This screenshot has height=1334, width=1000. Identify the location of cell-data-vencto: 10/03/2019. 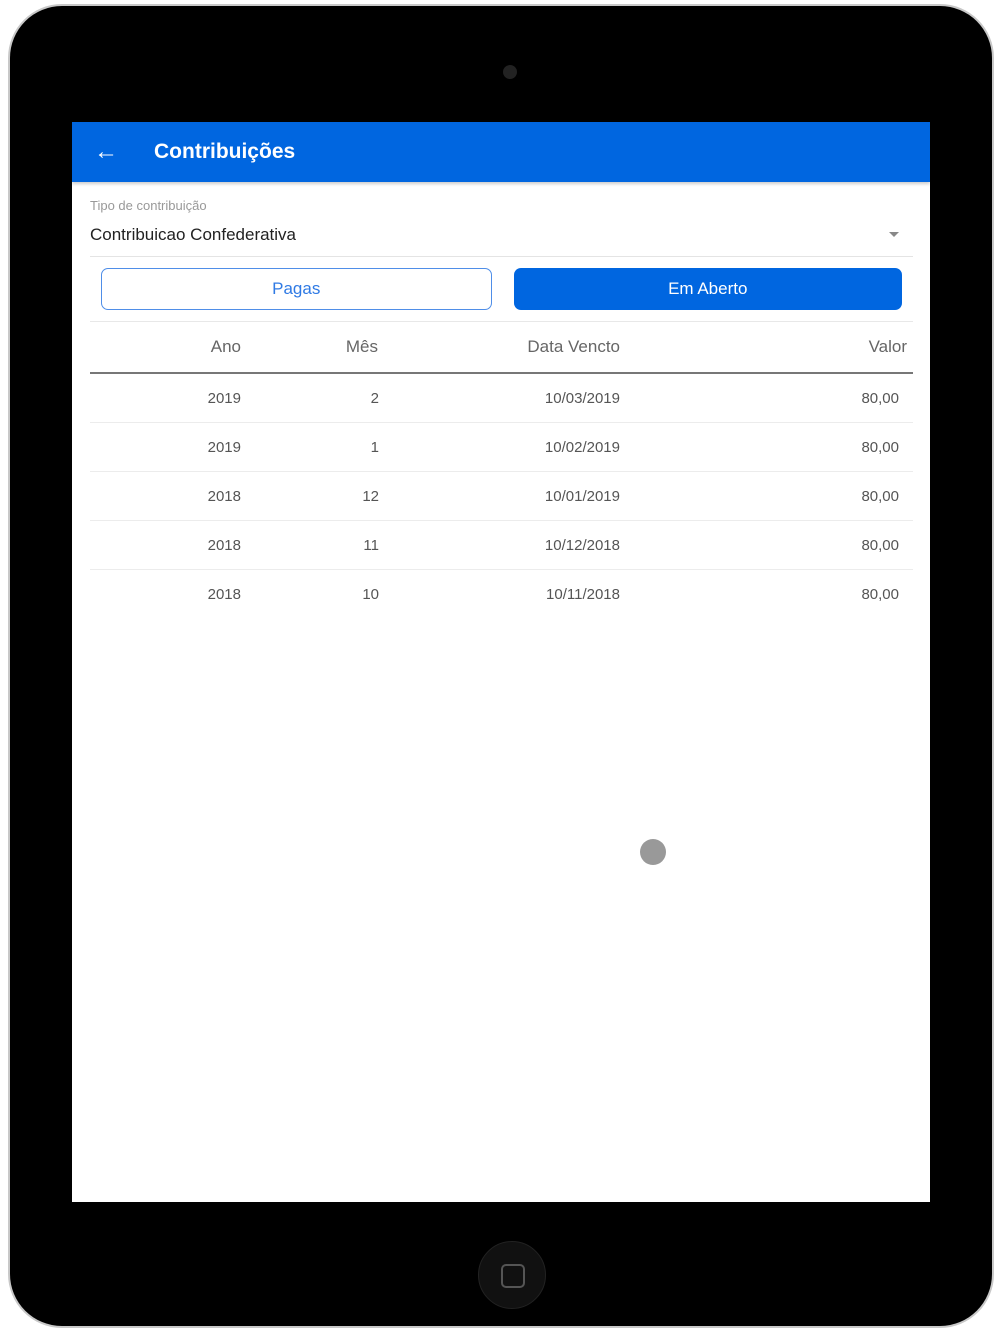
(500, 398).